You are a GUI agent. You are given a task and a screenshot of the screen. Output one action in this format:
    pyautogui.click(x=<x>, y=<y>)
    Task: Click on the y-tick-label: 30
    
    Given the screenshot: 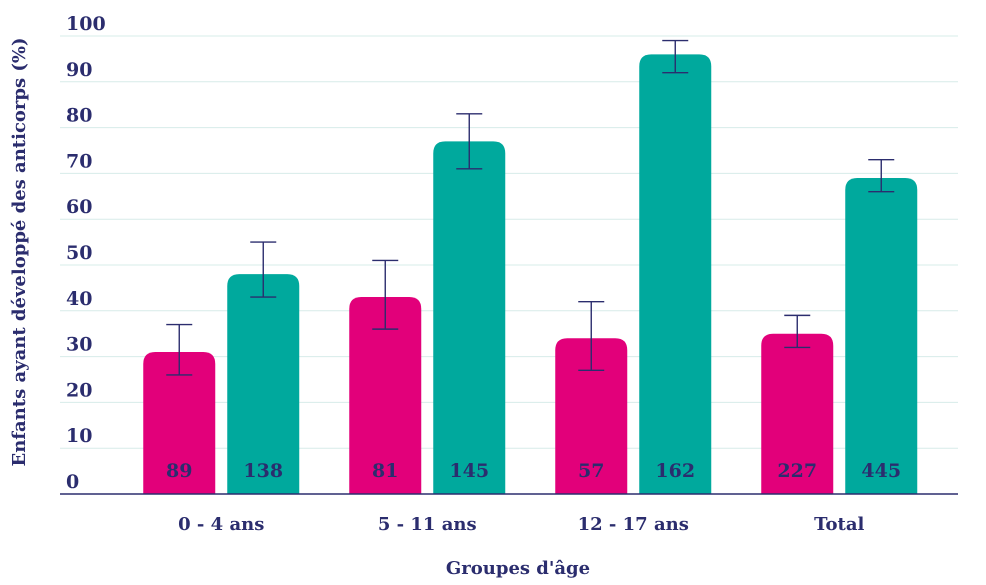 What is the action you would take?
    pyautogui.click(x=79, y=345)
    